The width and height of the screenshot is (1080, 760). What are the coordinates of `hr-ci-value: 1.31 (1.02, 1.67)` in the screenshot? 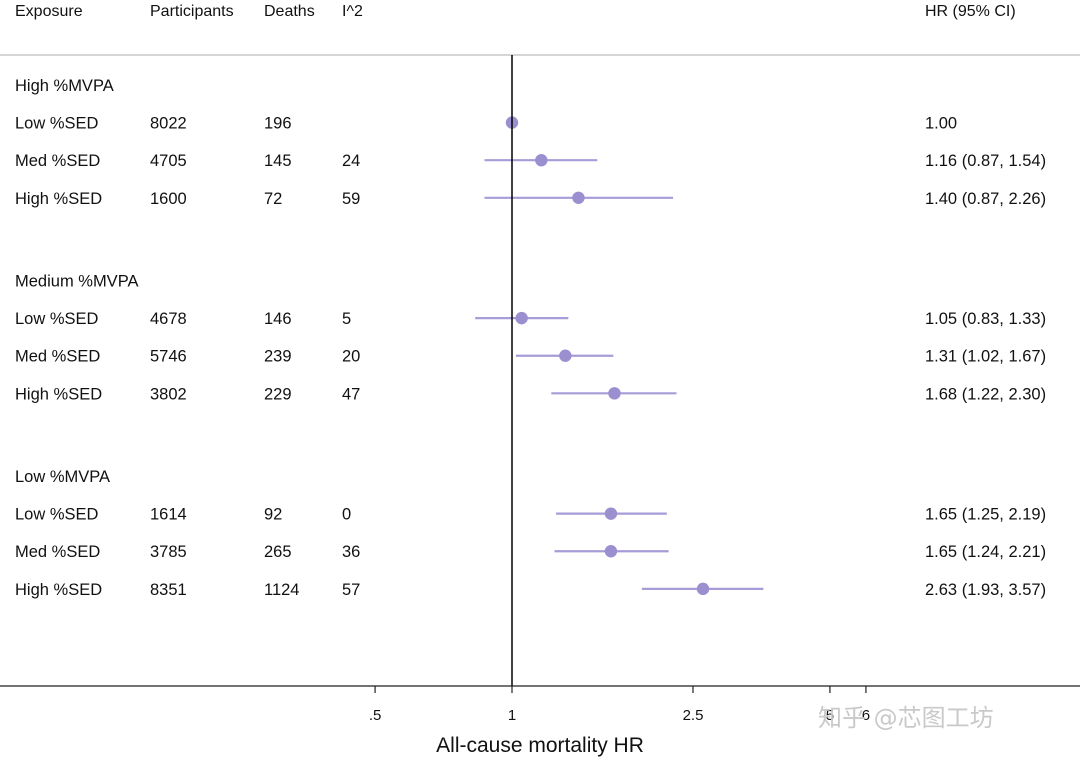 It's located at (985, 357).